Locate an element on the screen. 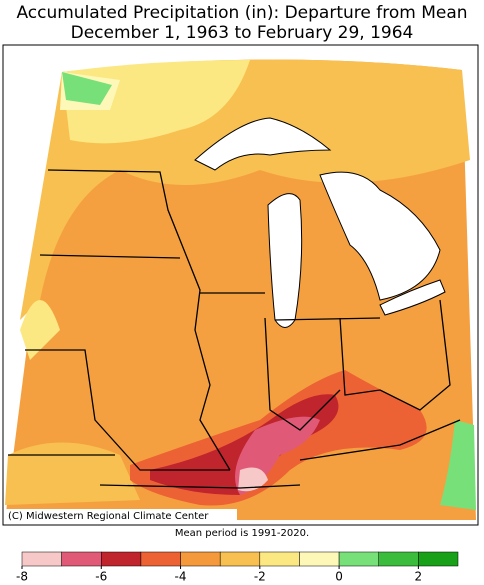  legend: -8 -6 -4 -2 0 2 is located at coordinates (237, 567).